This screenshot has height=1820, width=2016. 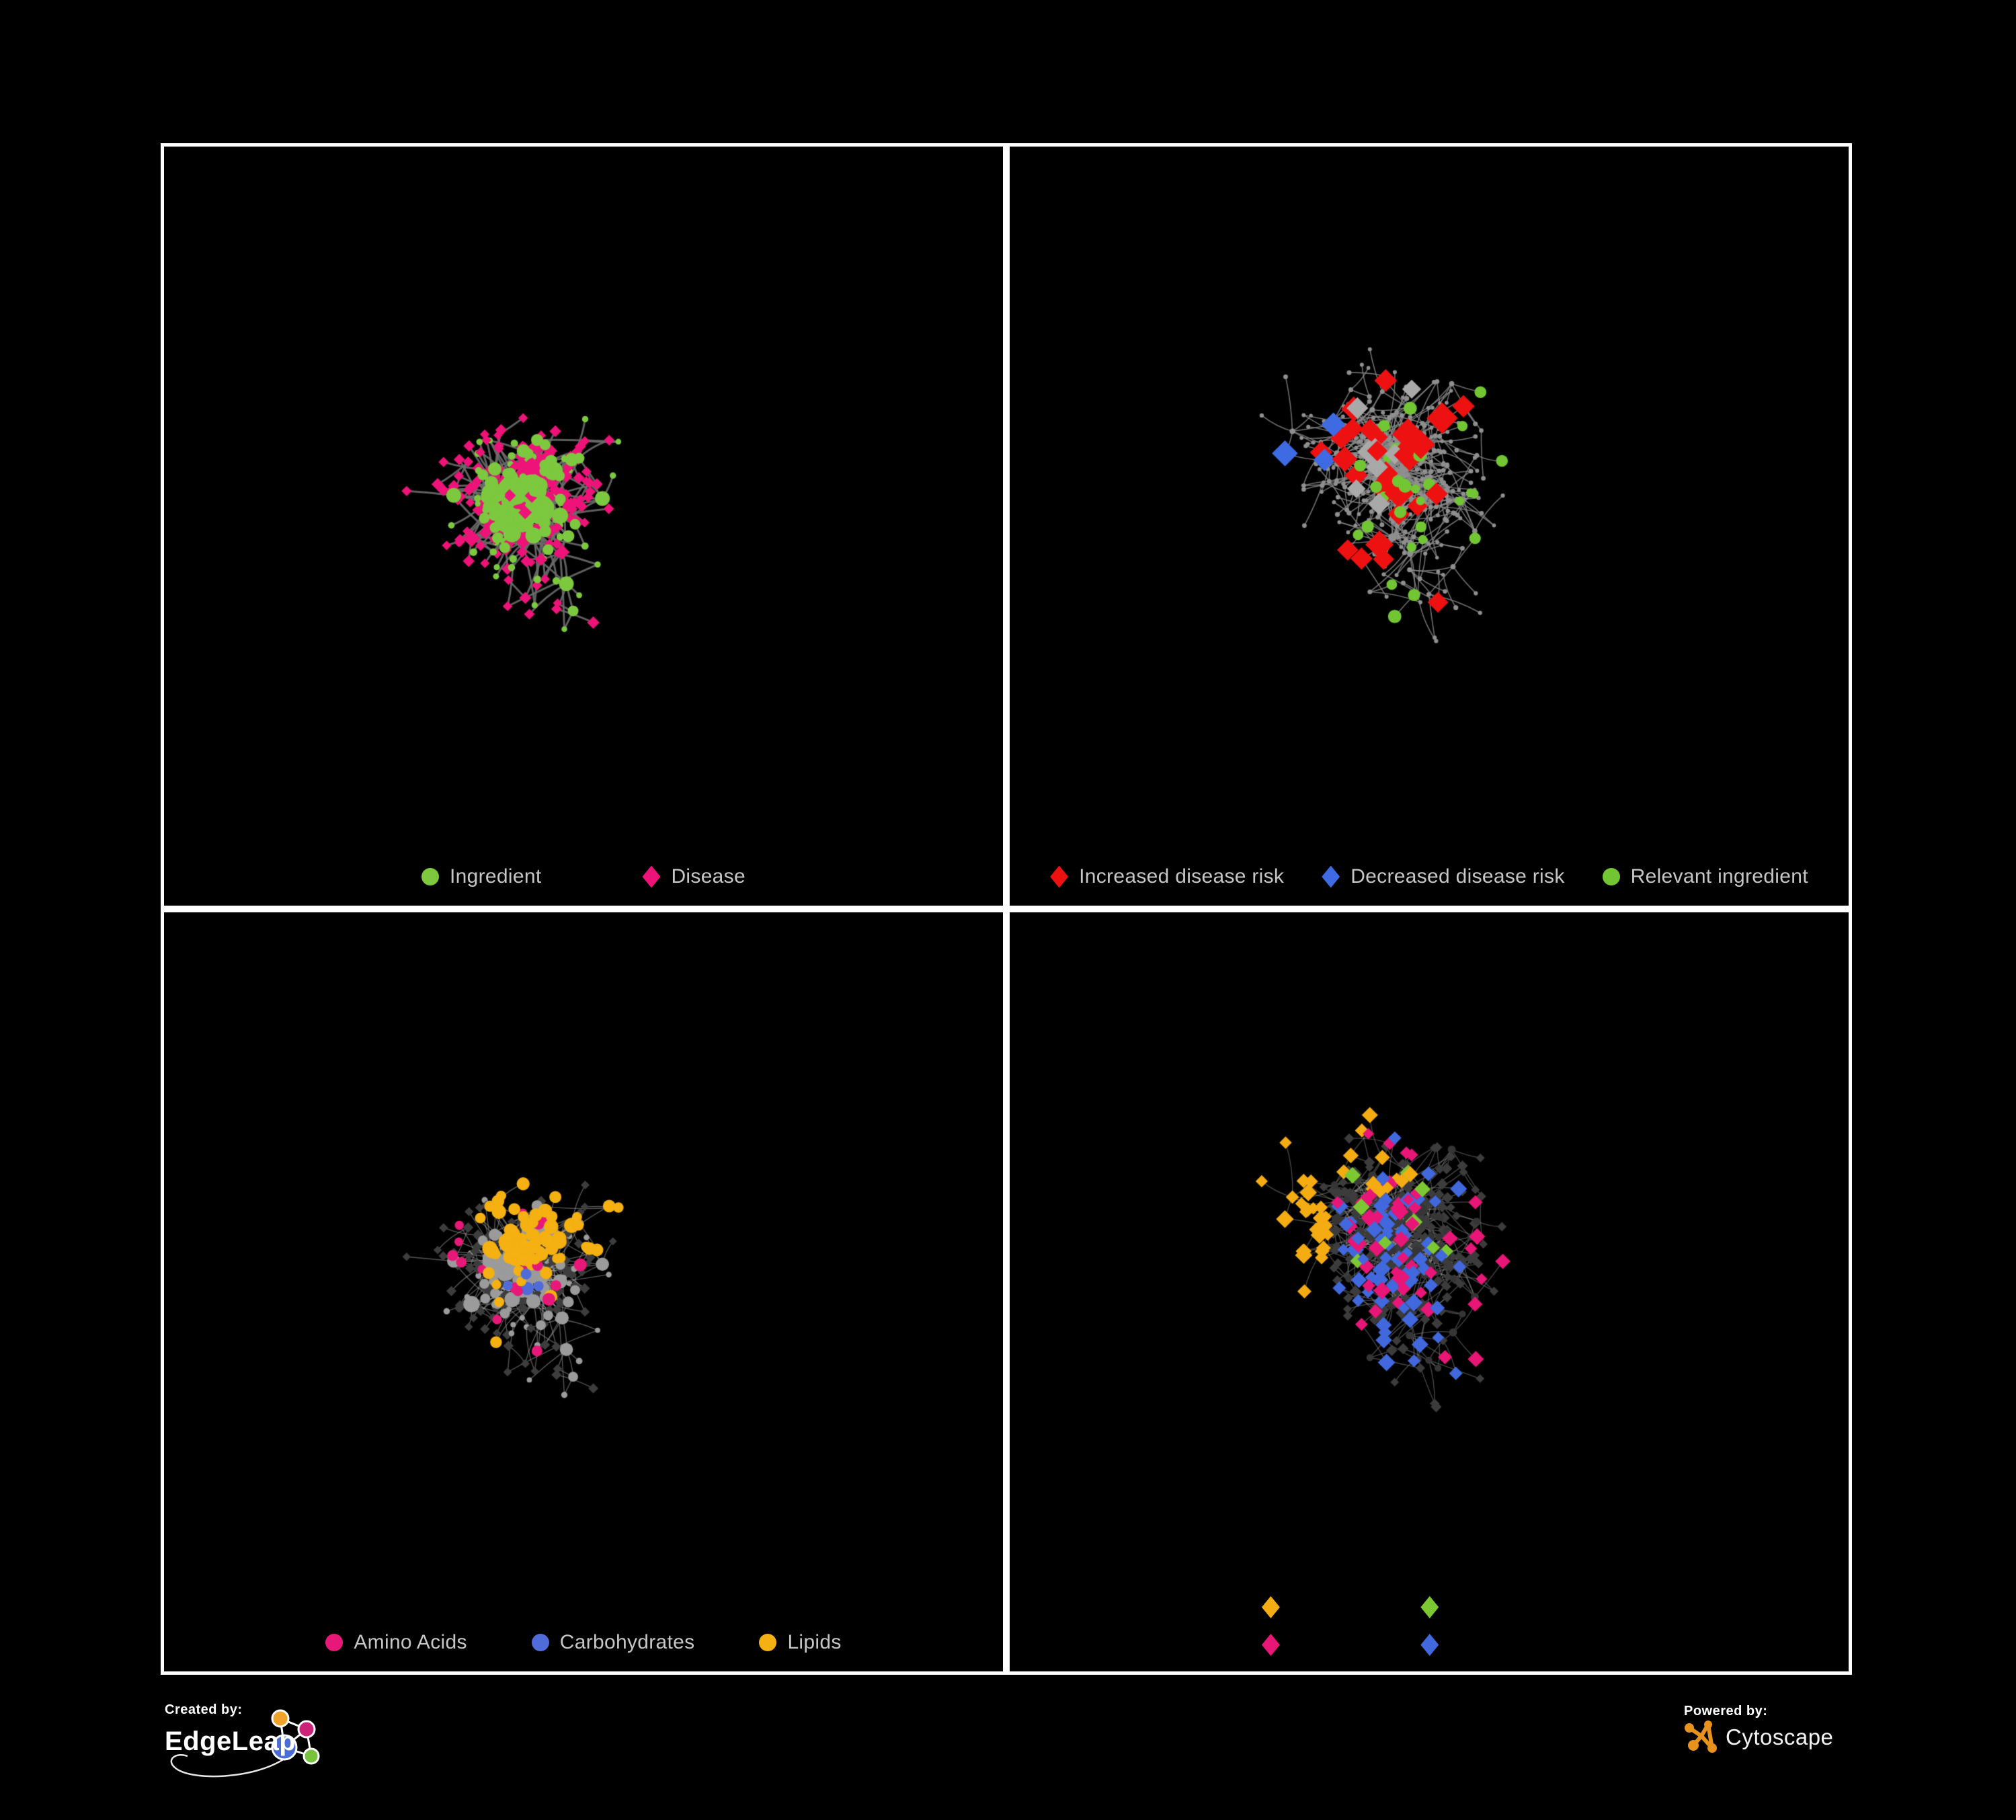 I want to click on edgeleap-green-node, so click(x=311, y=1756).